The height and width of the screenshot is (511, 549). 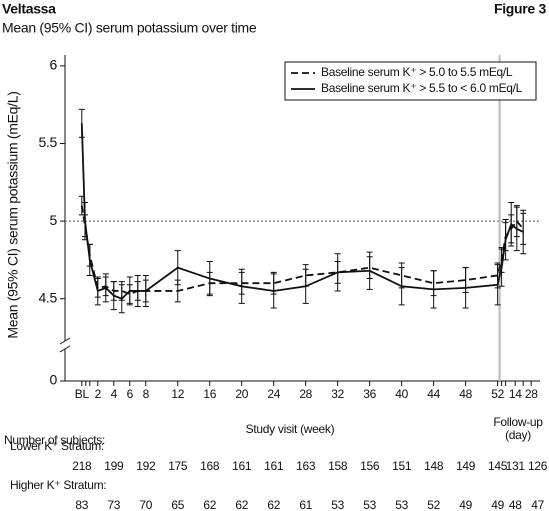 I want to click on subject-count: 175, so click(x=178, y=466).